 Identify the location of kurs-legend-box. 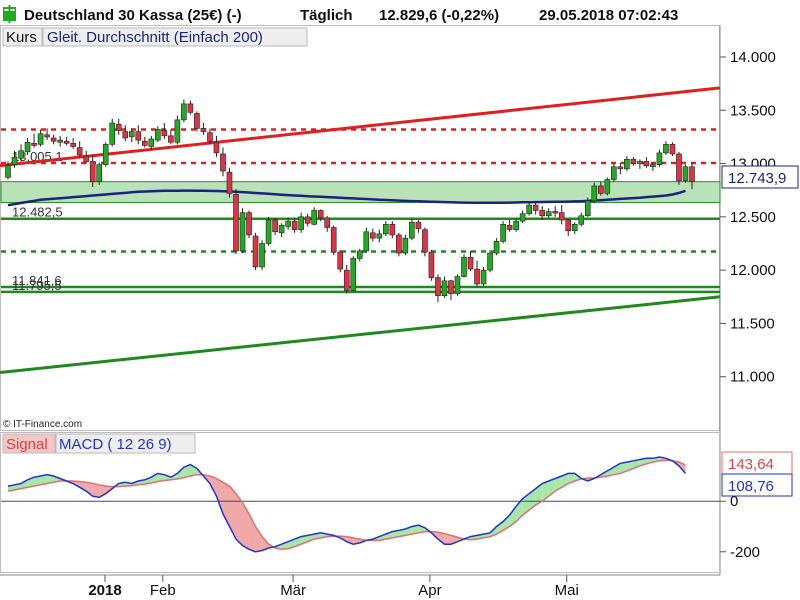
(22, 37).